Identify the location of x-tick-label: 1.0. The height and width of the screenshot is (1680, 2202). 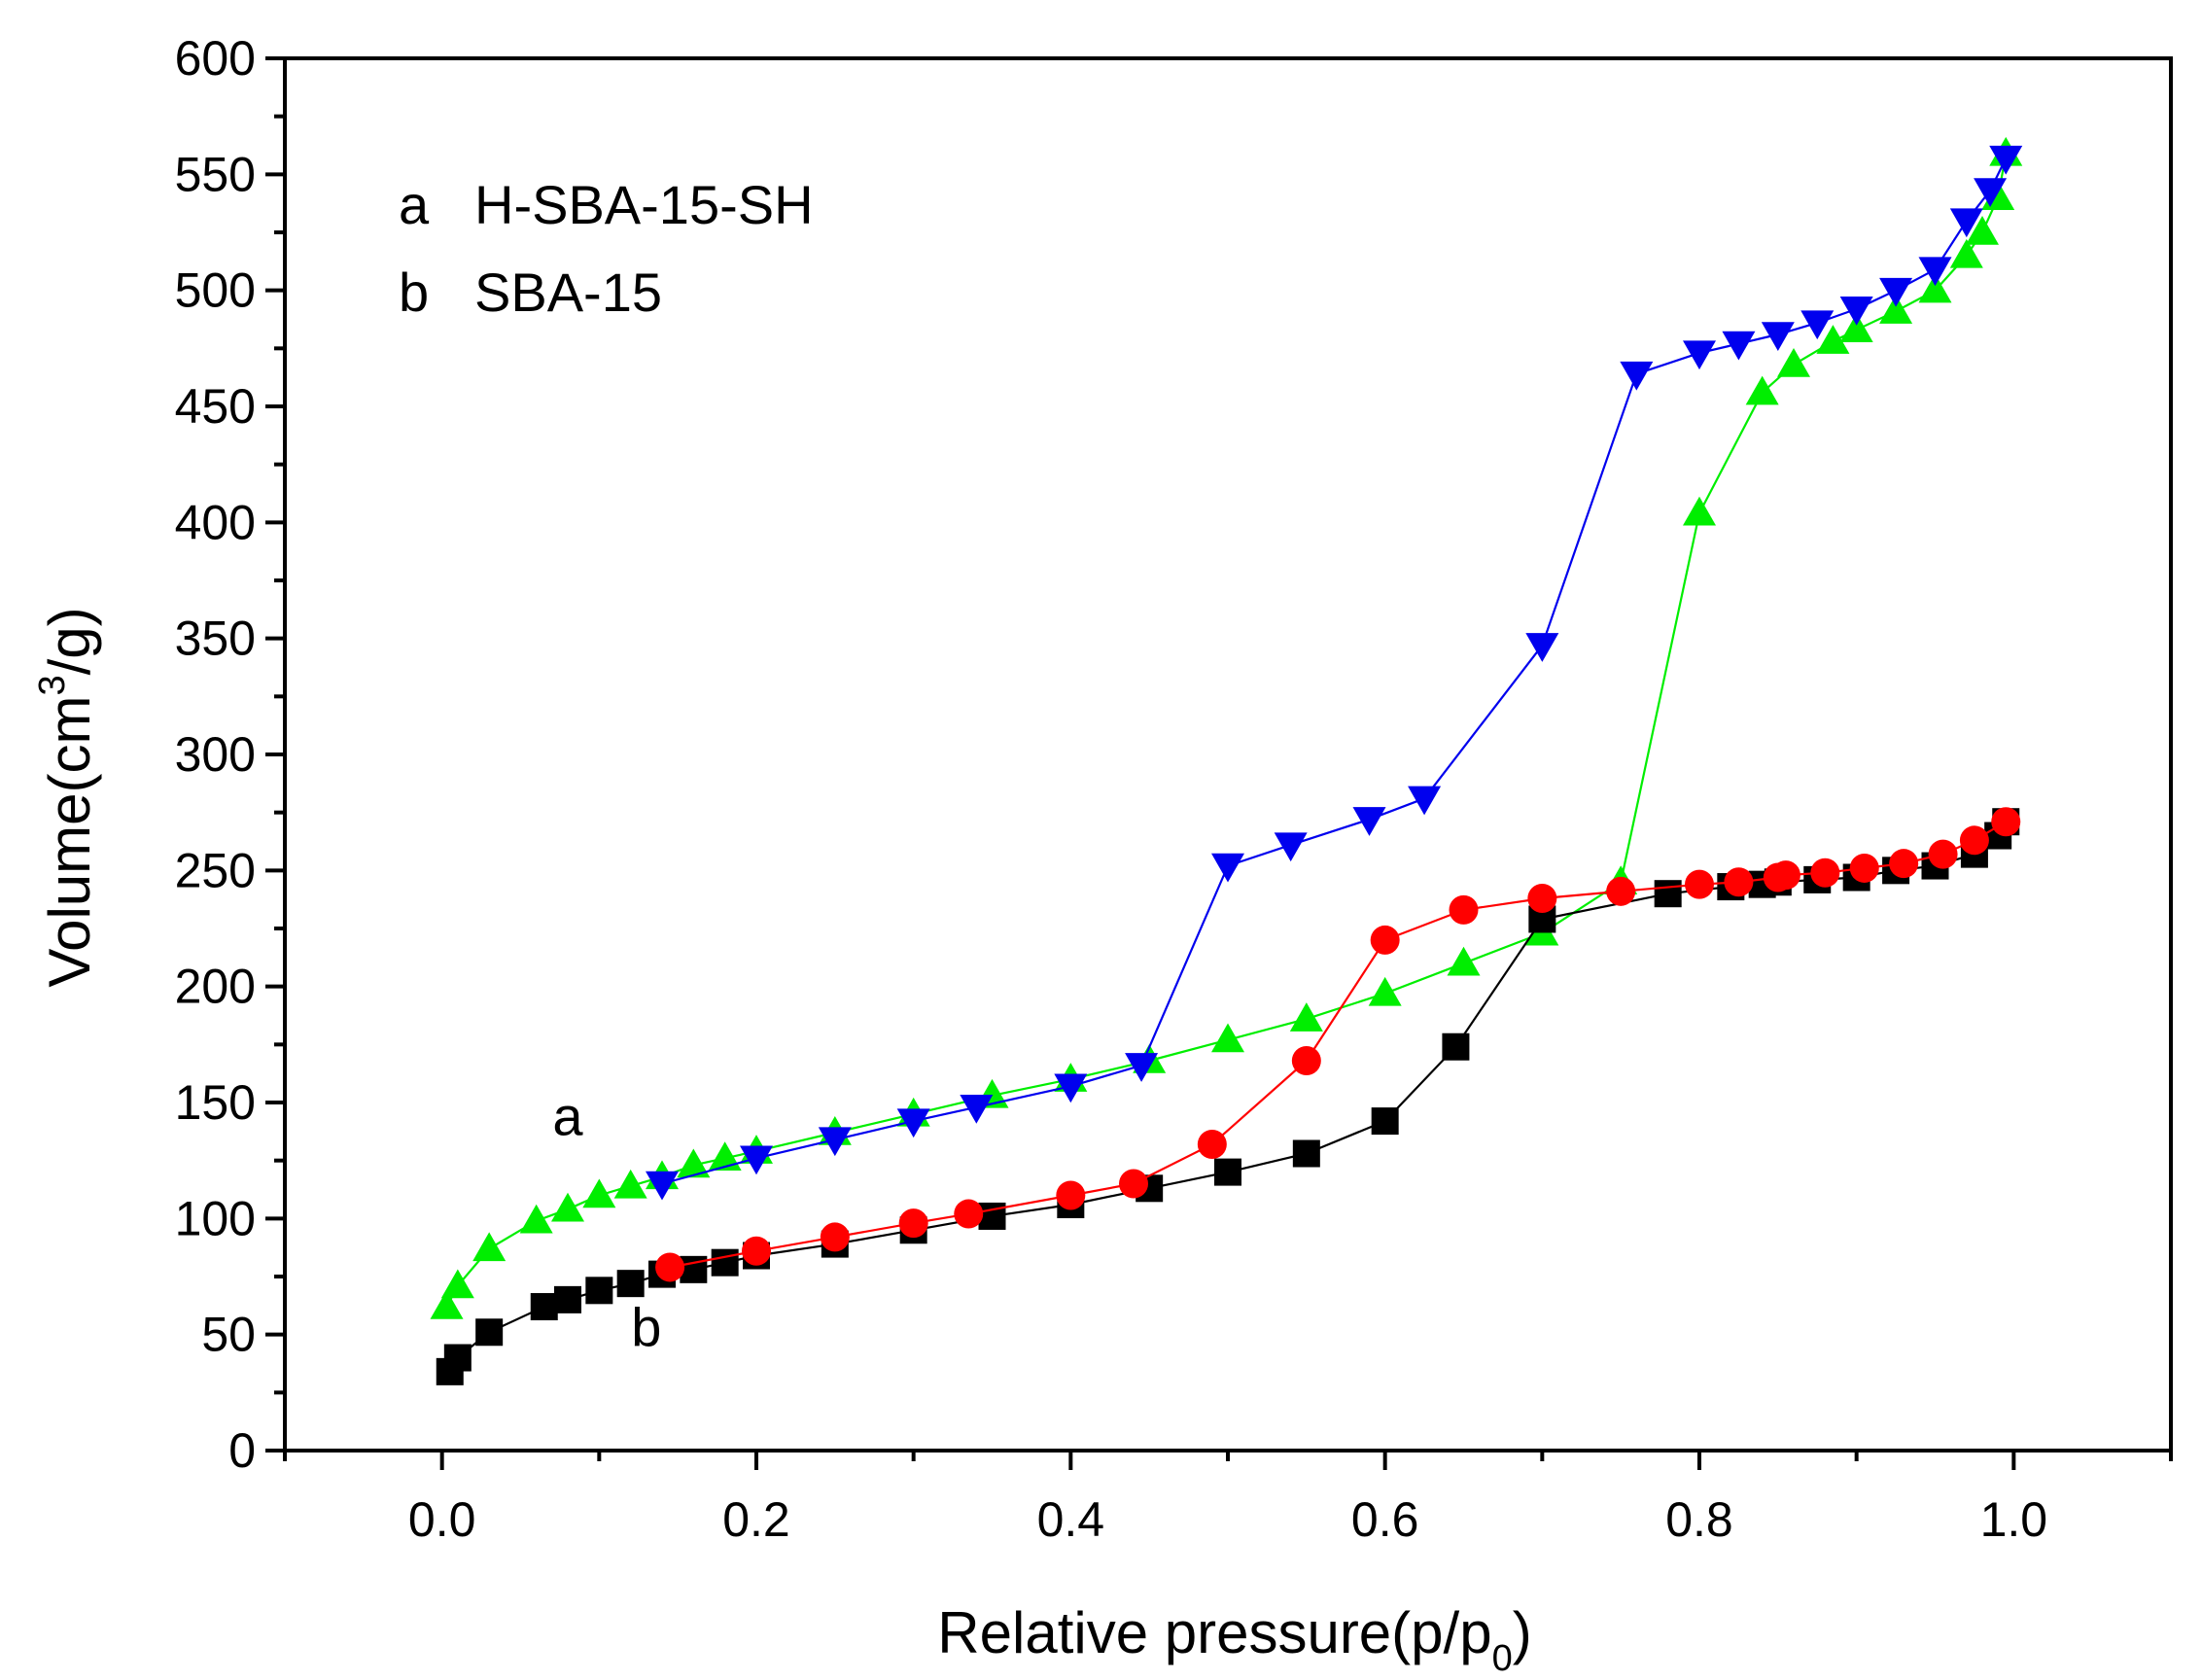
(2014, 1519).